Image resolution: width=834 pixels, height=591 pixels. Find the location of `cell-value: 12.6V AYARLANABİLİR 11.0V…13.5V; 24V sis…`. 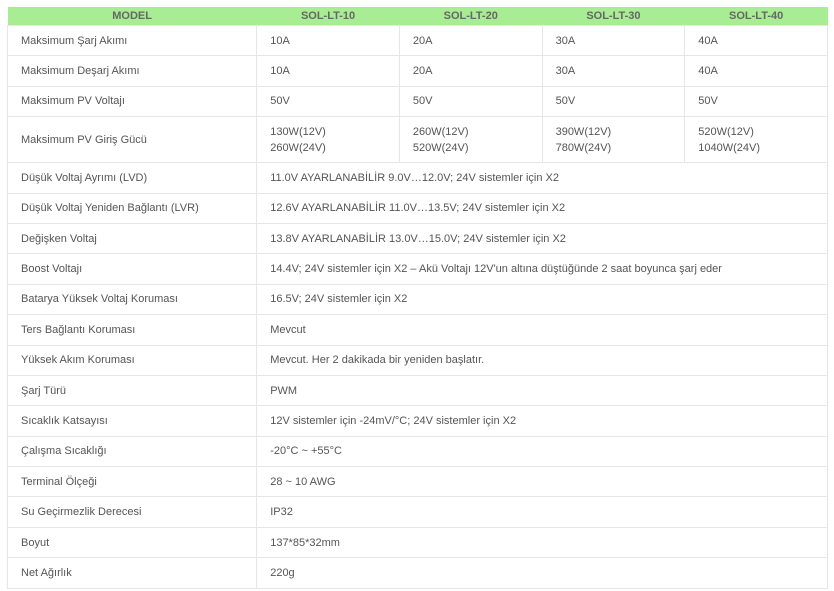

cell-value: 12.6V AYARLANABİLİR 11.0V…13.5V; 24V sis… is located at coordinates (542, 208).